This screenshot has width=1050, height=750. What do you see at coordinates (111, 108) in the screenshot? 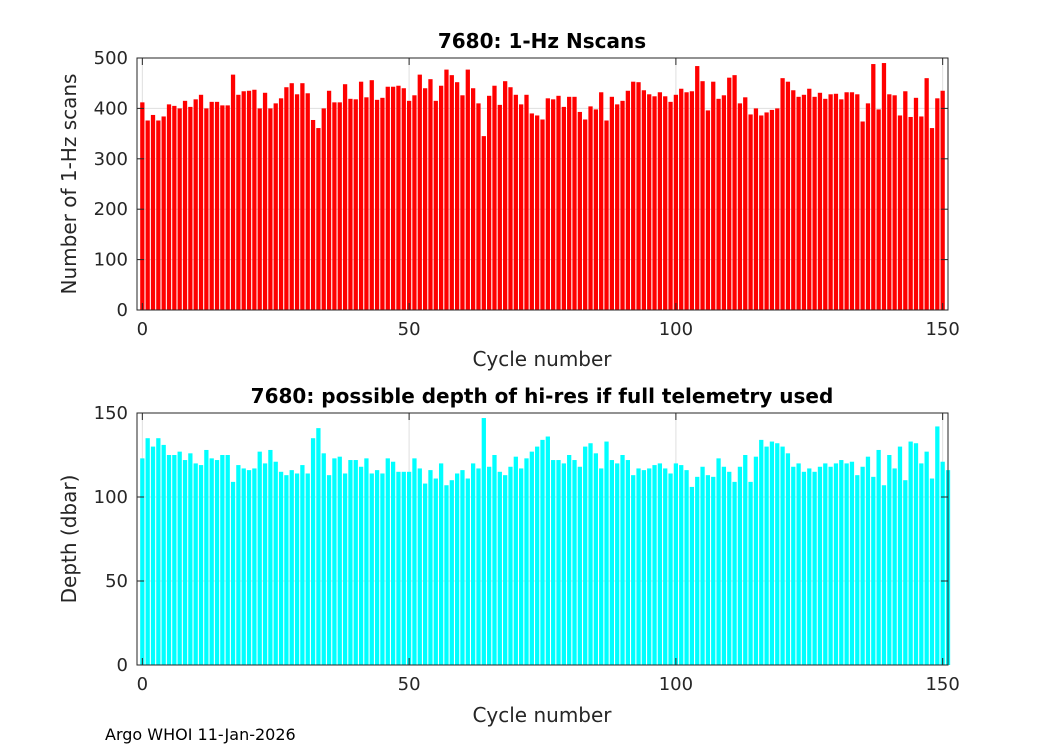
I see `y-tick-label: 400` at bounding box center [111, 108].